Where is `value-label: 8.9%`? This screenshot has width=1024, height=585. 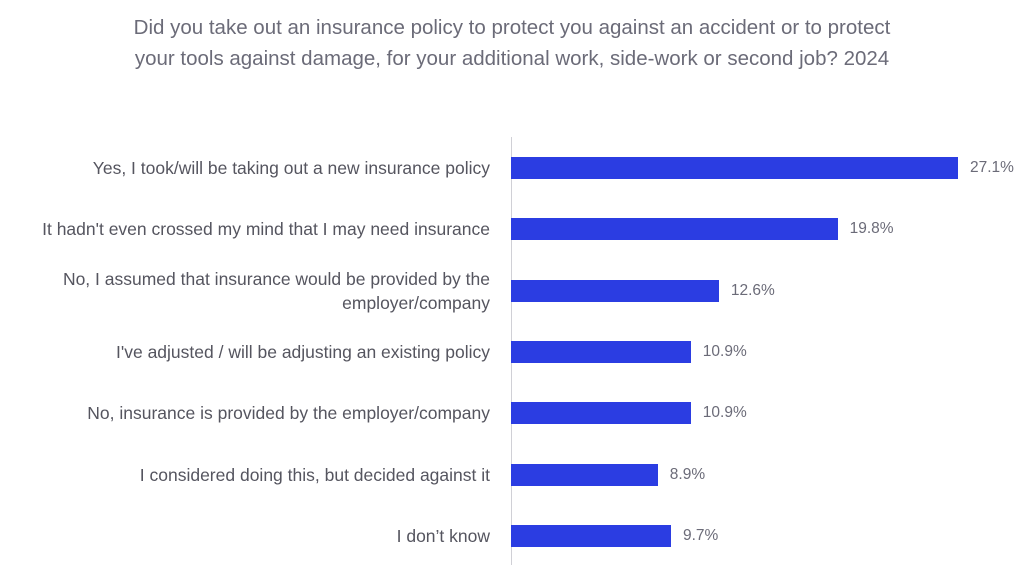 value-label: 8.9% is located at coordinates (687, 474).